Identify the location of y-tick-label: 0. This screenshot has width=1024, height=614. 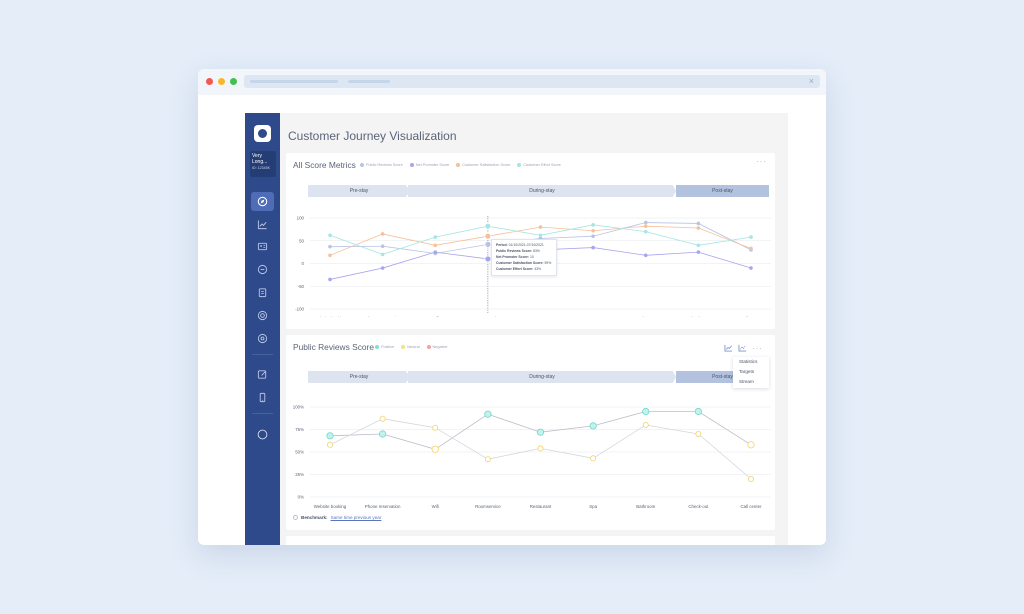
(303, 263).